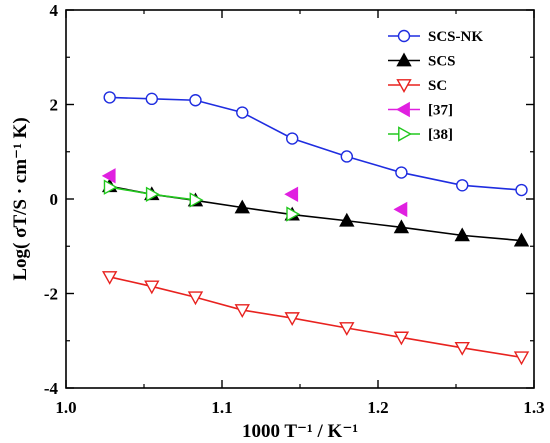  What do you see at coordinates (455, 37) in the screenshot?
I see `legend-label: SCS-NK` at bounding box center [455, 37].